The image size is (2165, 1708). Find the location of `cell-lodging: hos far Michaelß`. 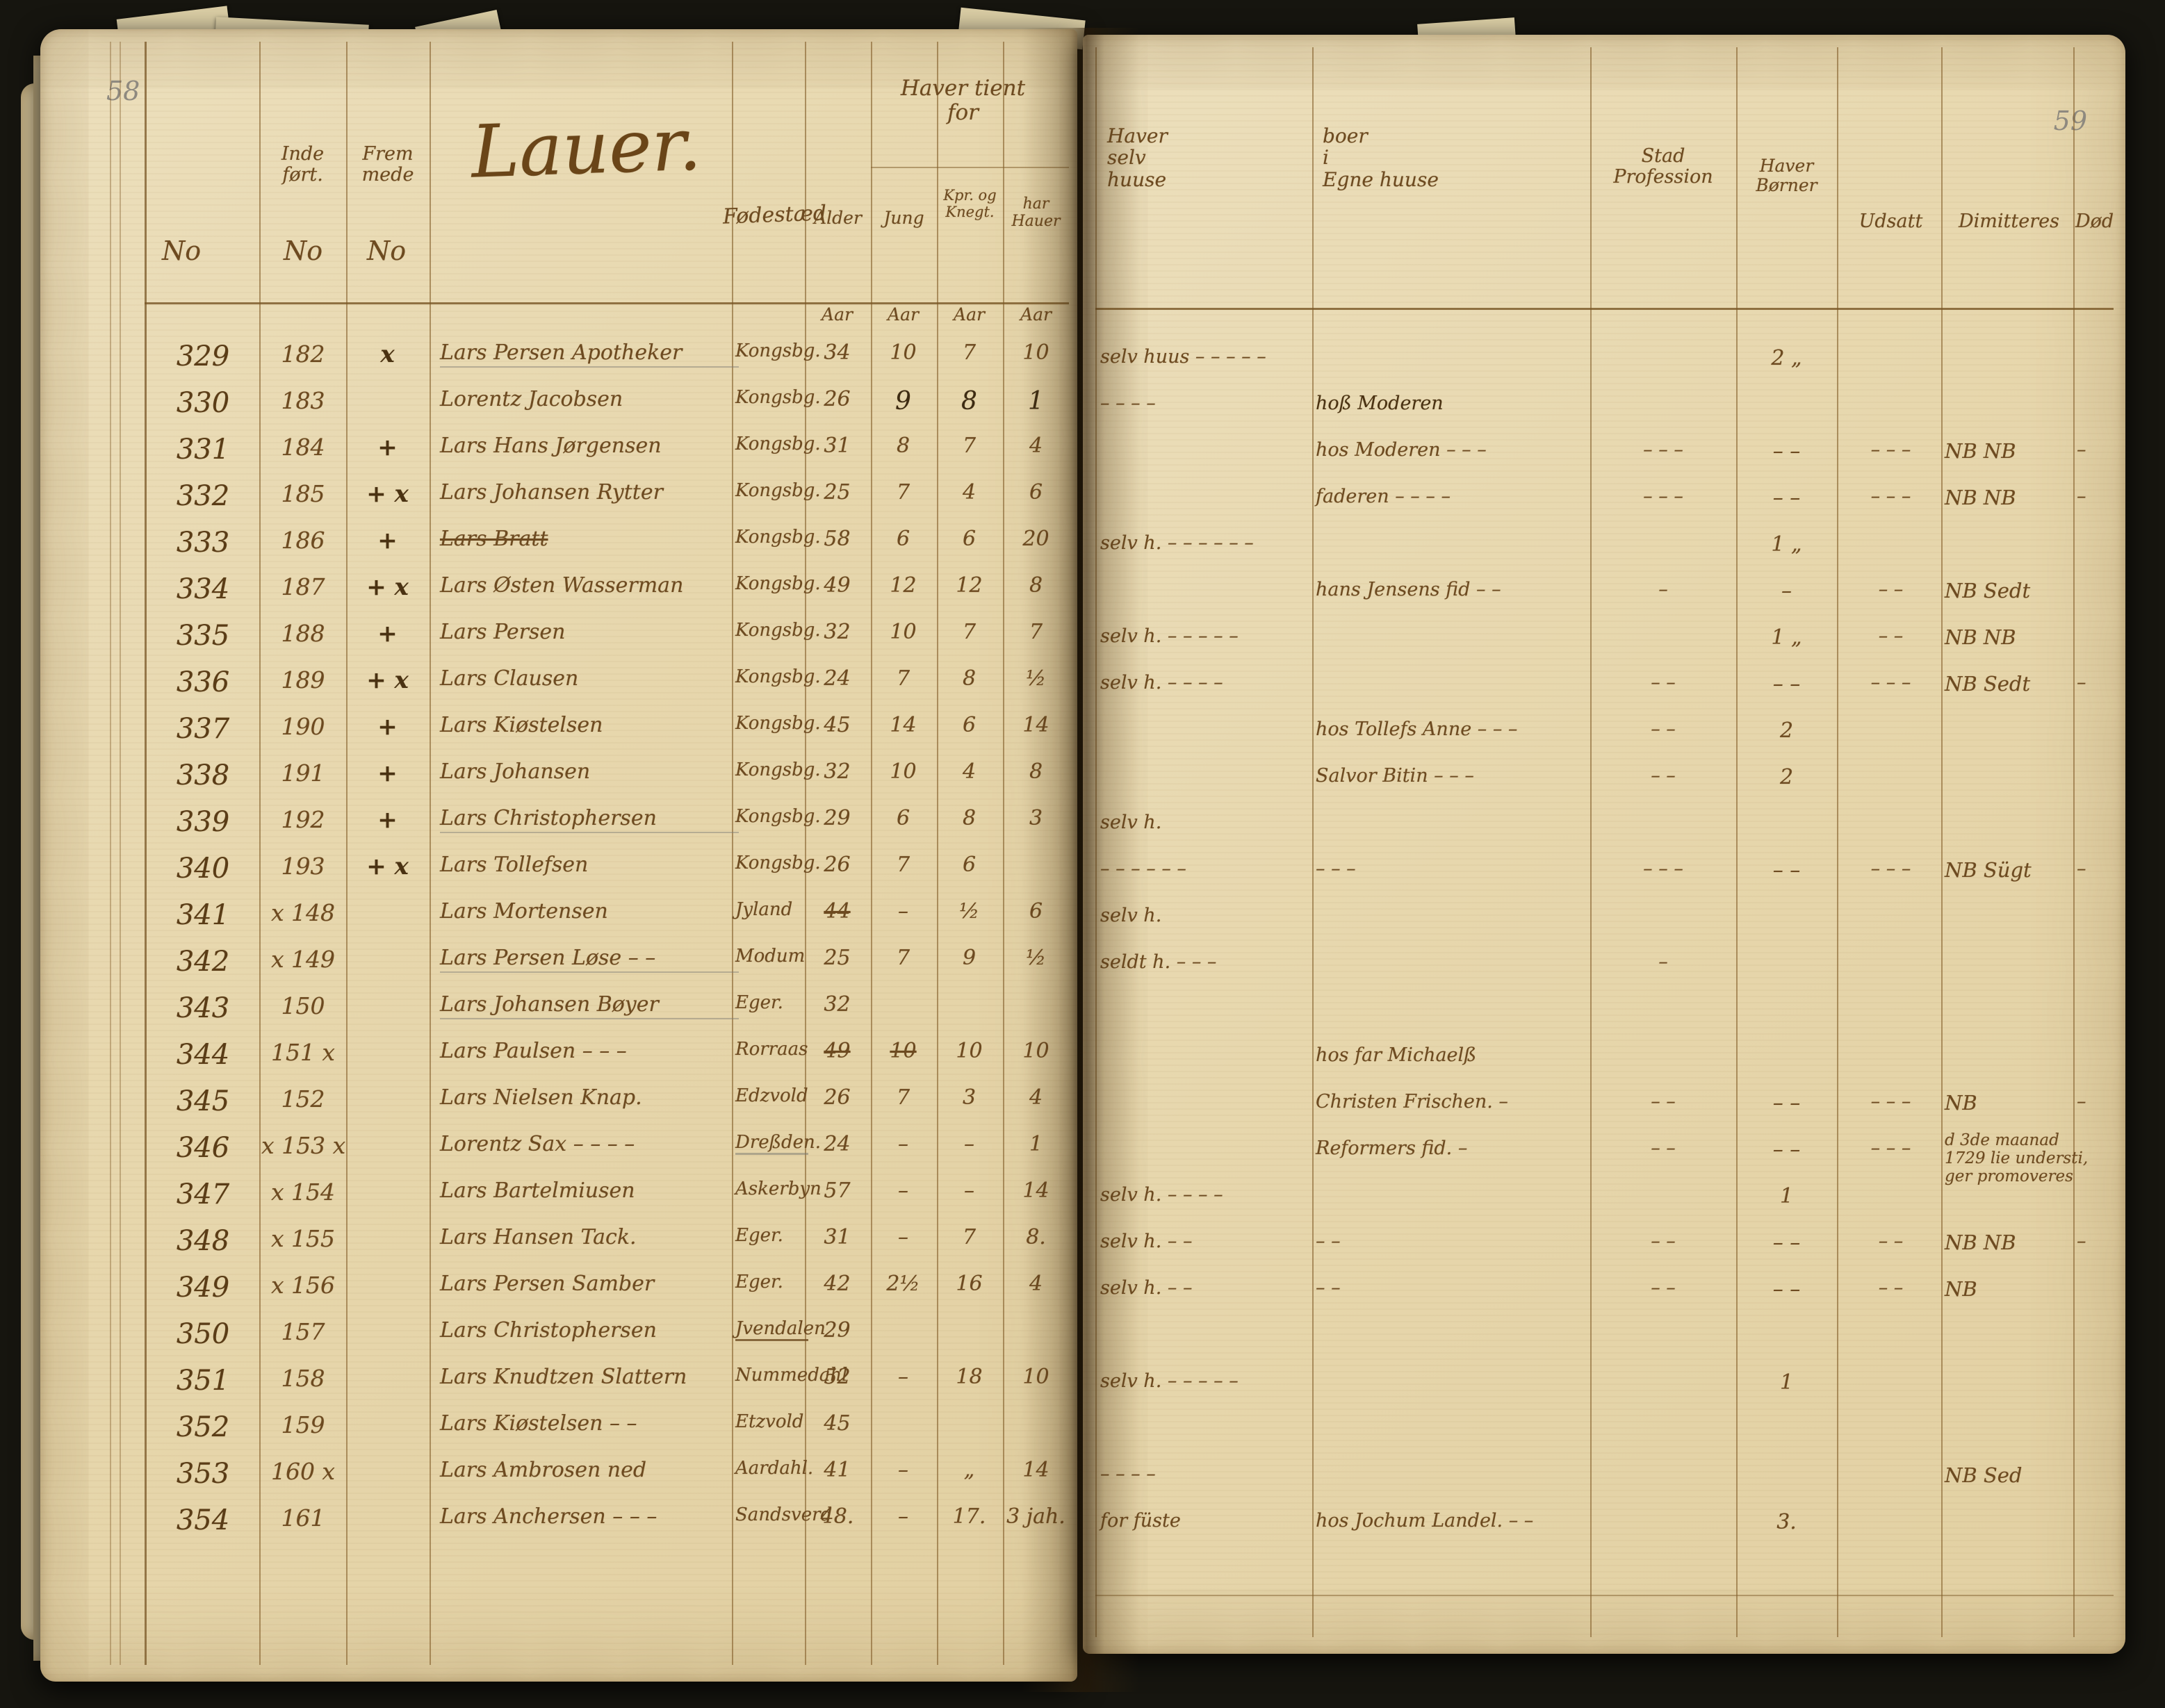

cell-lodging: hos far Michaelß is located at coordinates (1396, 1055).